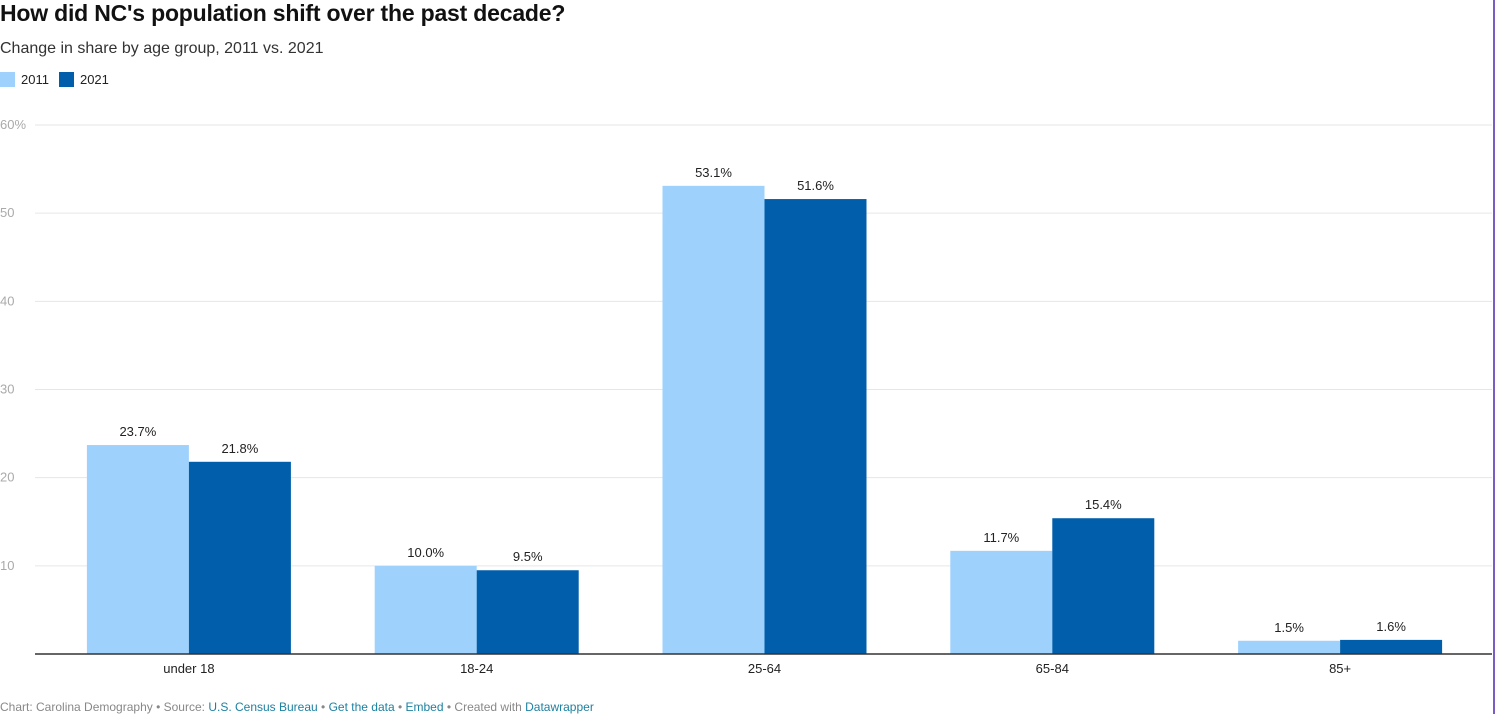 The image size is (1495, 714). I want to click on legend-item-2011: 2011, so click(24, 79).